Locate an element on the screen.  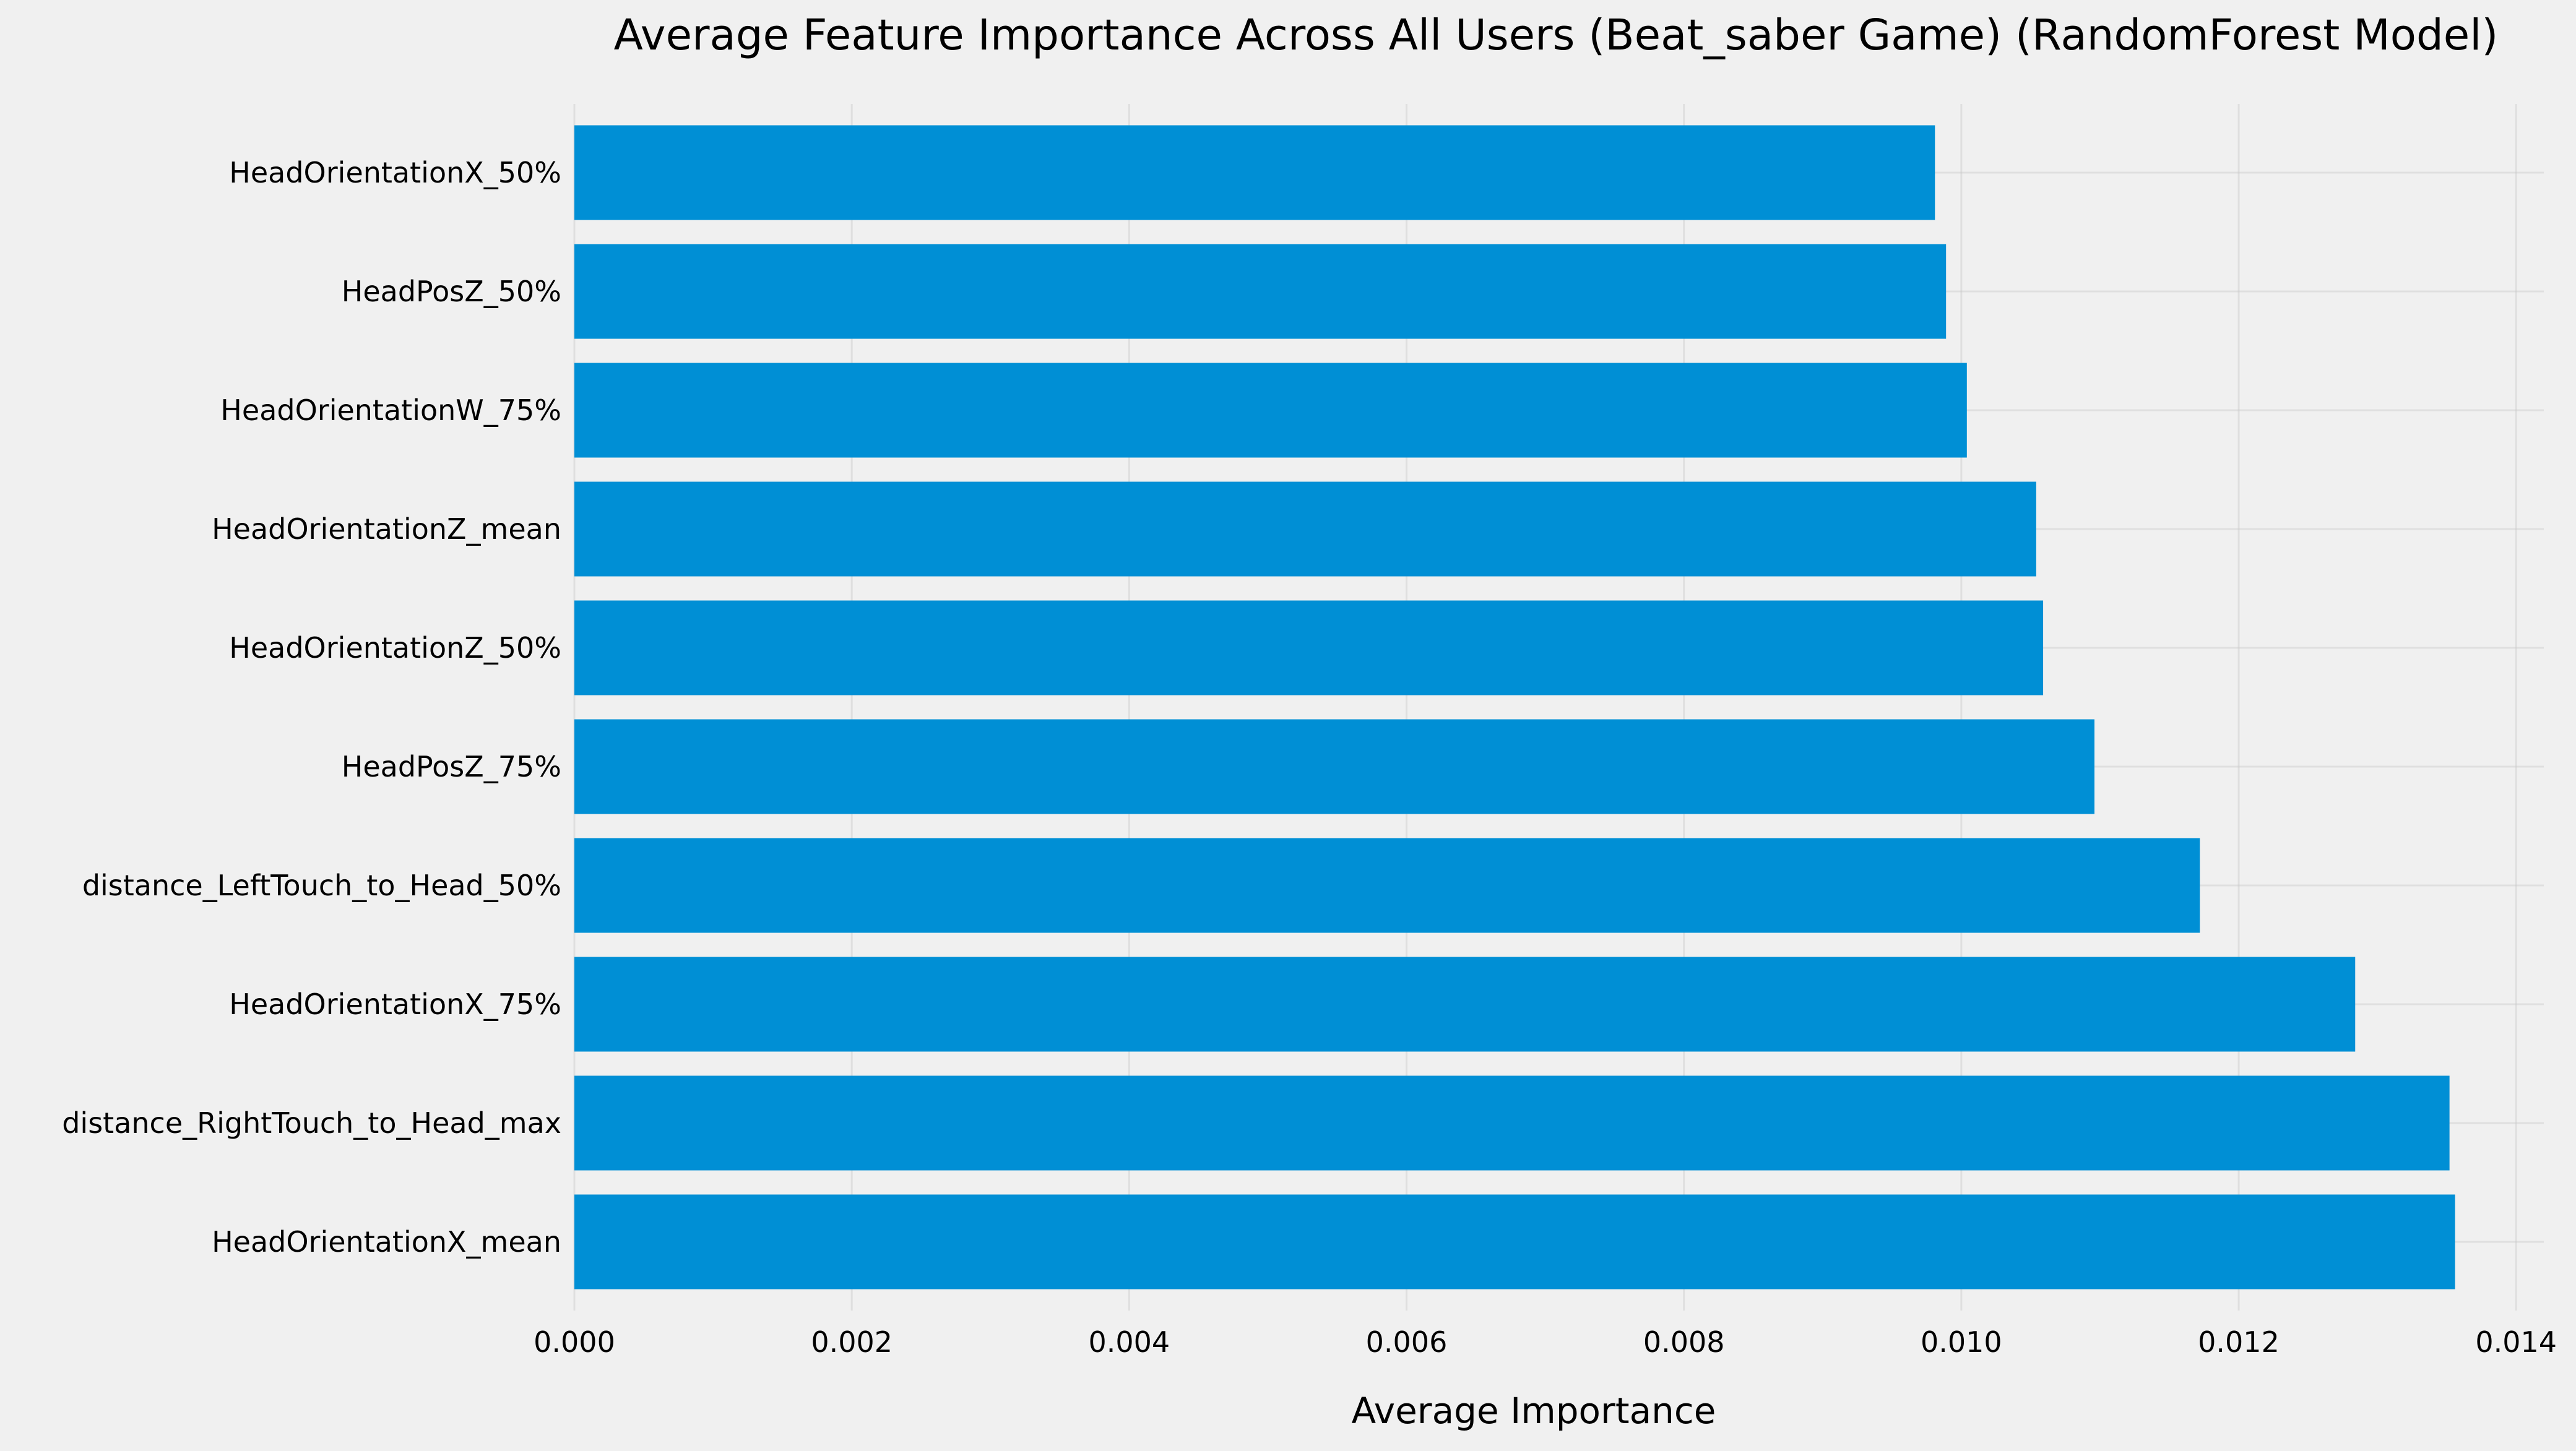
x-tick-labels: 0.000 0.002 0.004 0.006 0.008 0.010 0.012 0.014 is located at coordinates (1545, 1342).